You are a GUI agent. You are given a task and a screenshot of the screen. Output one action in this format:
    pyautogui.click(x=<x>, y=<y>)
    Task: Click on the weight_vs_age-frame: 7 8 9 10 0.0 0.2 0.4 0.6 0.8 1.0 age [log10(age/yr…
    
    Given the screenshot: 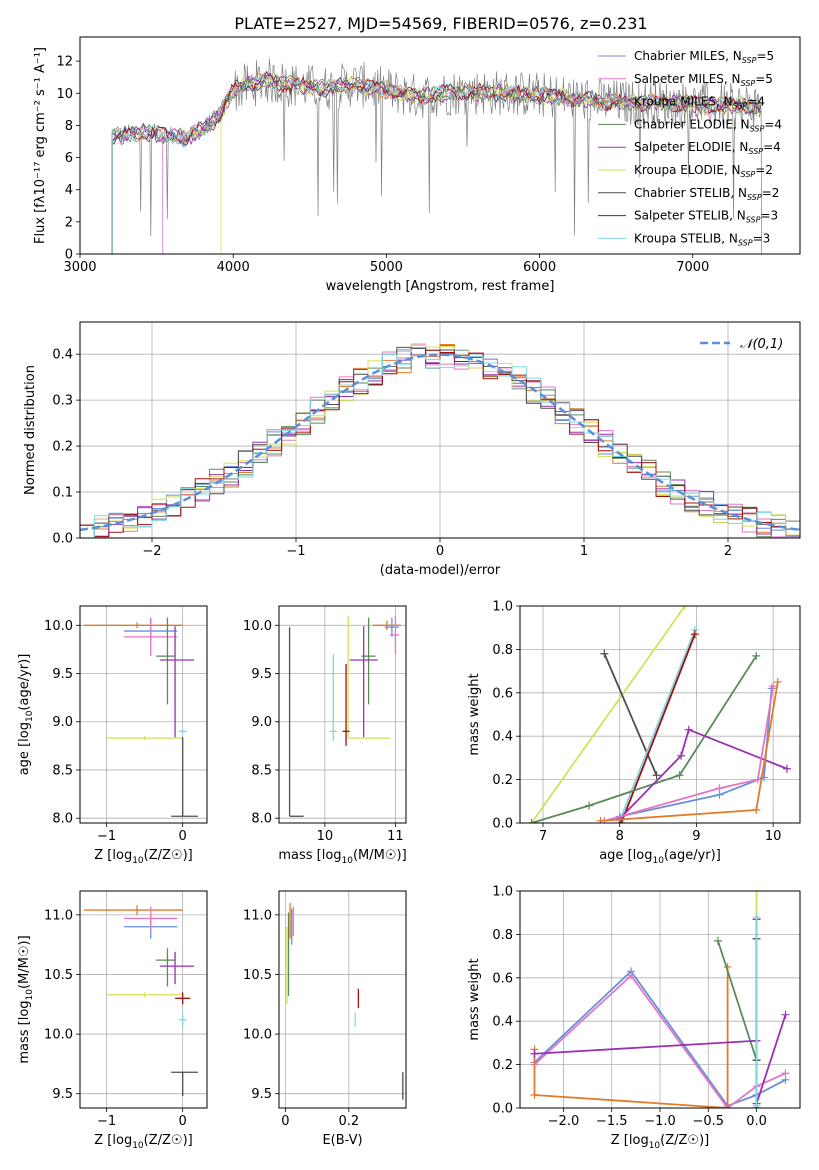 What is the action you would take?
    pyautogui.click(x=634, y=733)
    